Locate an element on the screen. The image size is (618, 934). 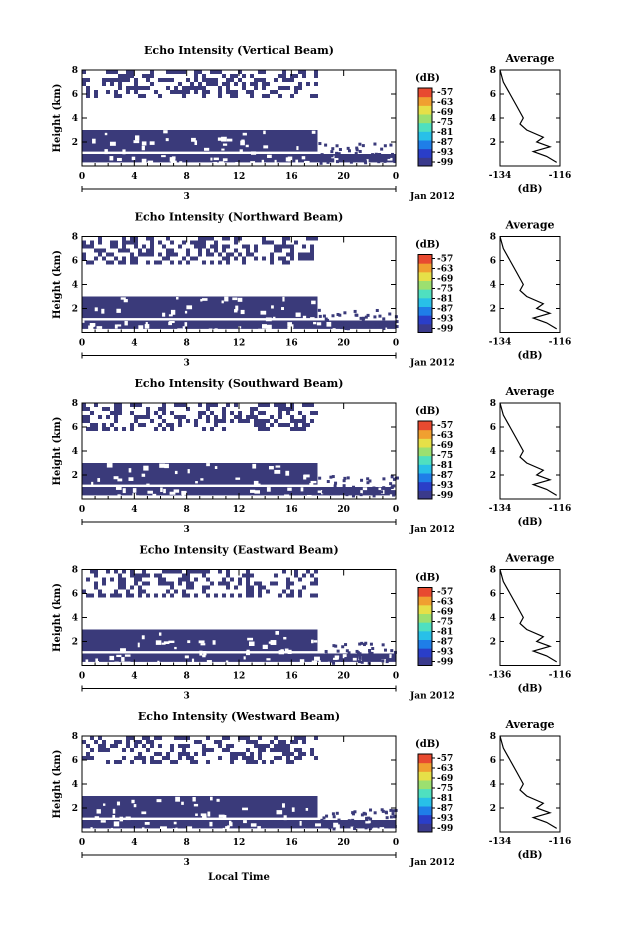
avg-y-tick-label: 8 is located at coordinates (493, 571).